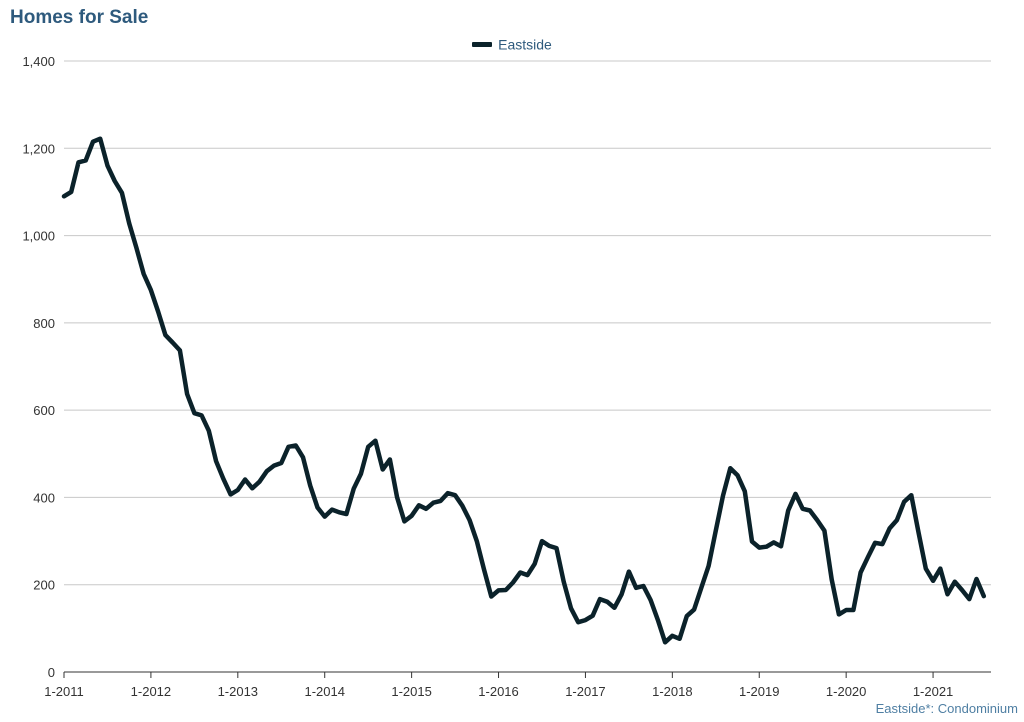  I want to click on x-tick-label: 1-2018, so click(672, 691).